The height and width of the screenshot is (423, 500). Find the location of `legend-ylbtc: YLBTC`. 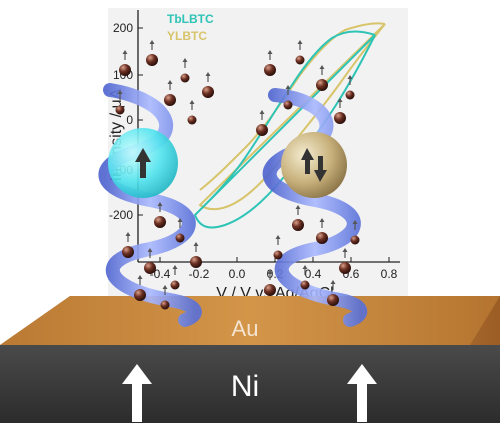

legend-ylbtc: YLBTC is located at coordinates (187, 36).